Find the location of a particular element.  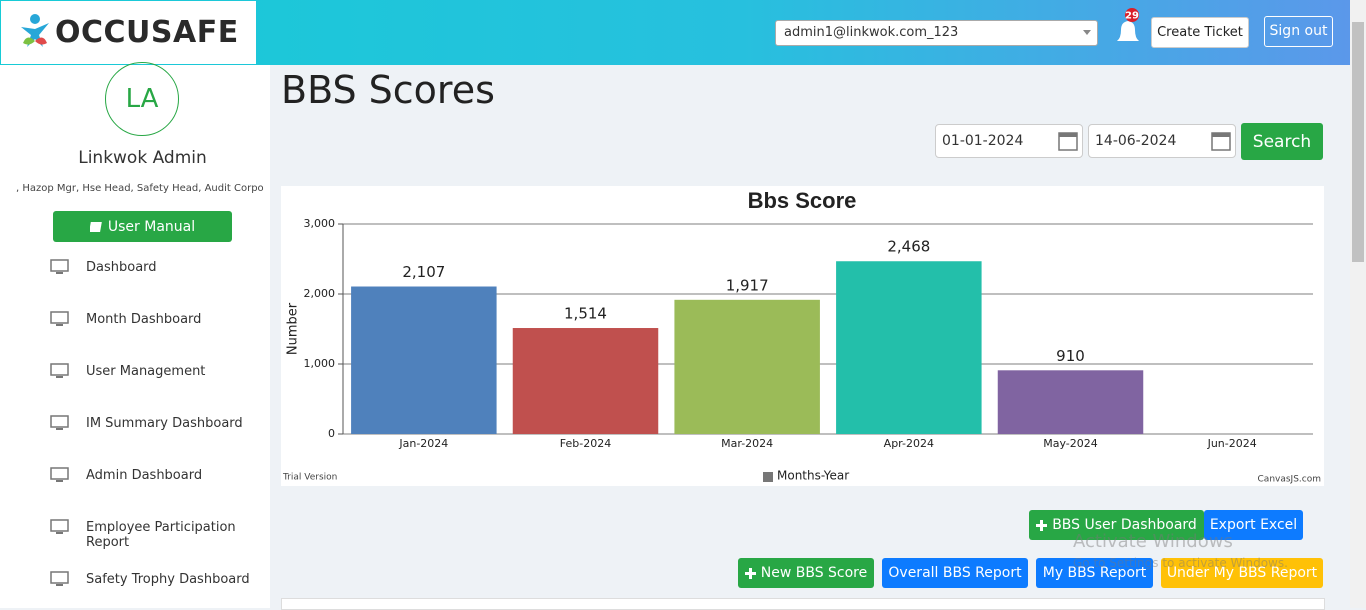

user-select: admin1@linkwok.com_123 is located at coordinates (936, 33).